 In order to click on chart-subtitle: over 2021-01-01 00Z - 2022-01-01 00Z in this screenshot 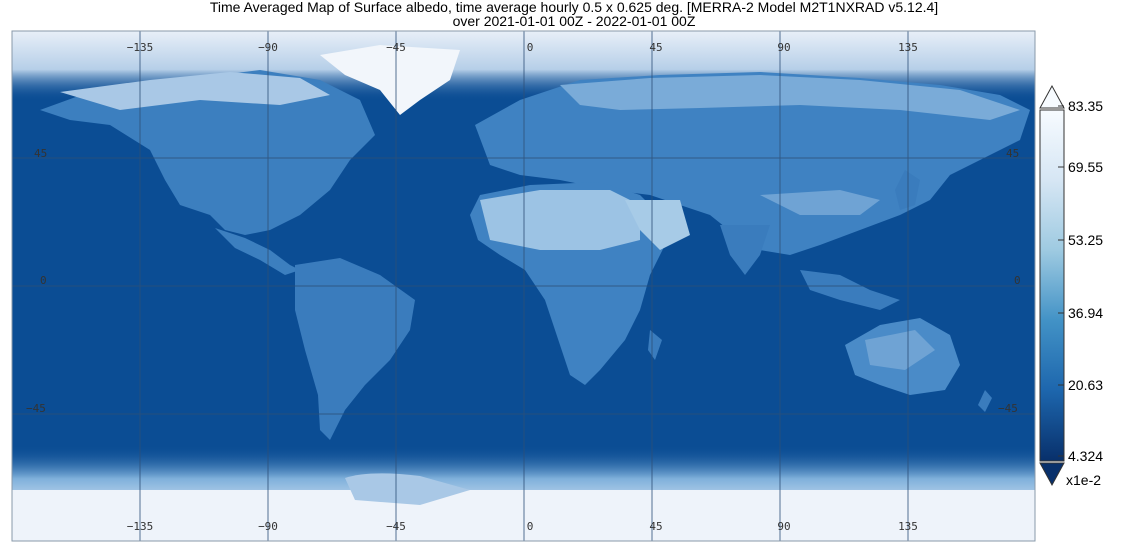, I will do `click(574, 21)`.